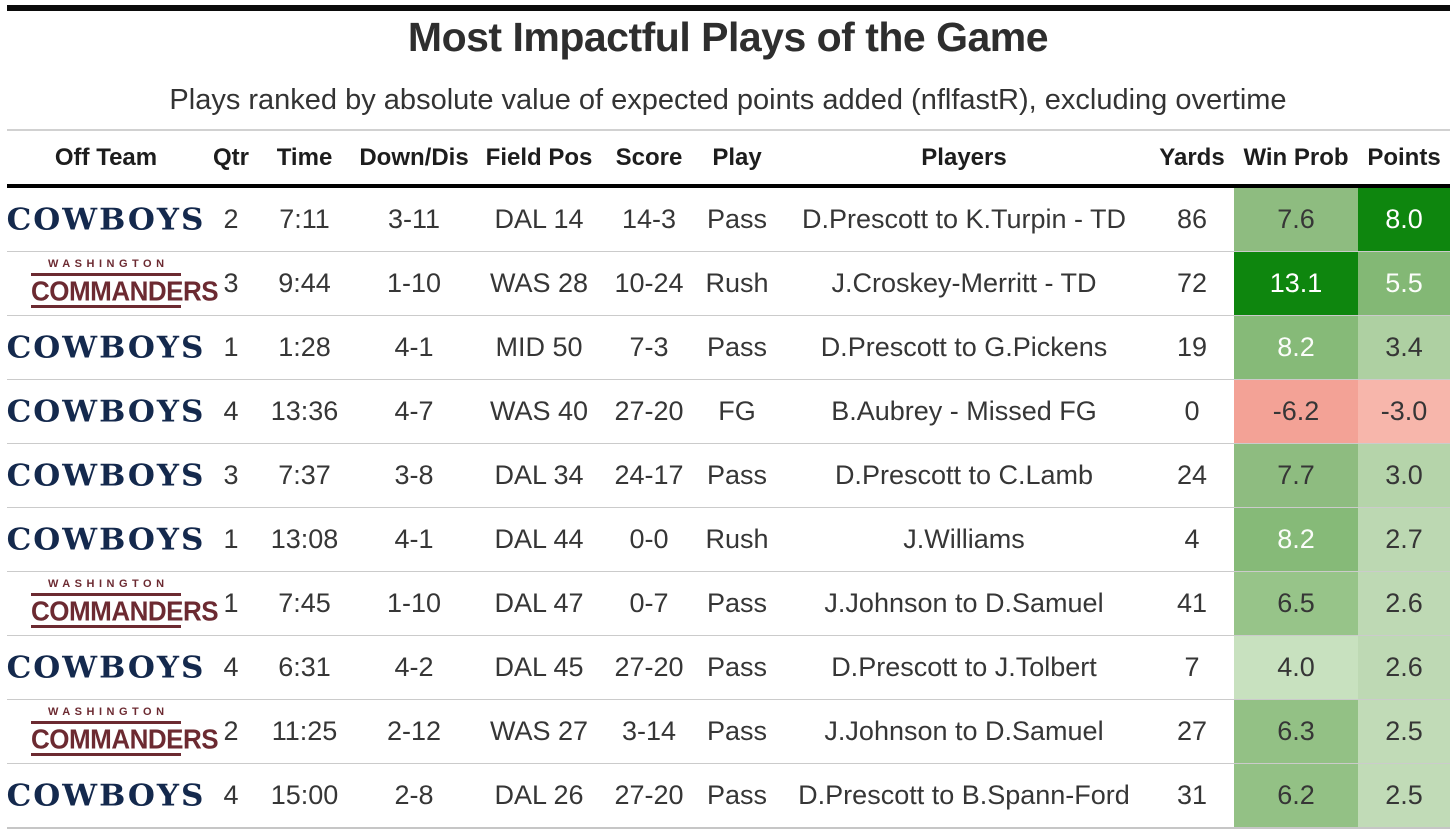 This screenshot has height=837, width=1456. I want to click on cell-time: 13:36, so click(304, 411).